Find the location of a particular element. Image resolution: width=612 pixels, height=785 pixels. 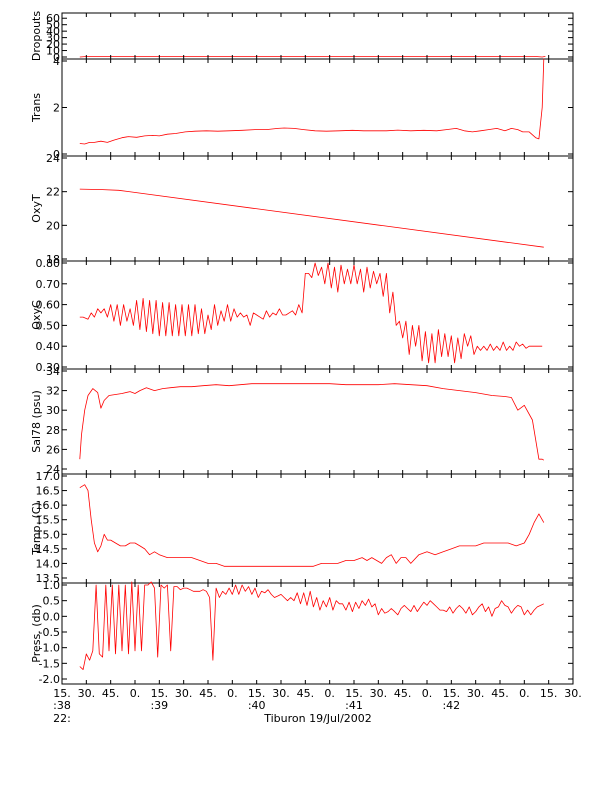

y-tick-label: 32 is located at coordinates (53, 391).